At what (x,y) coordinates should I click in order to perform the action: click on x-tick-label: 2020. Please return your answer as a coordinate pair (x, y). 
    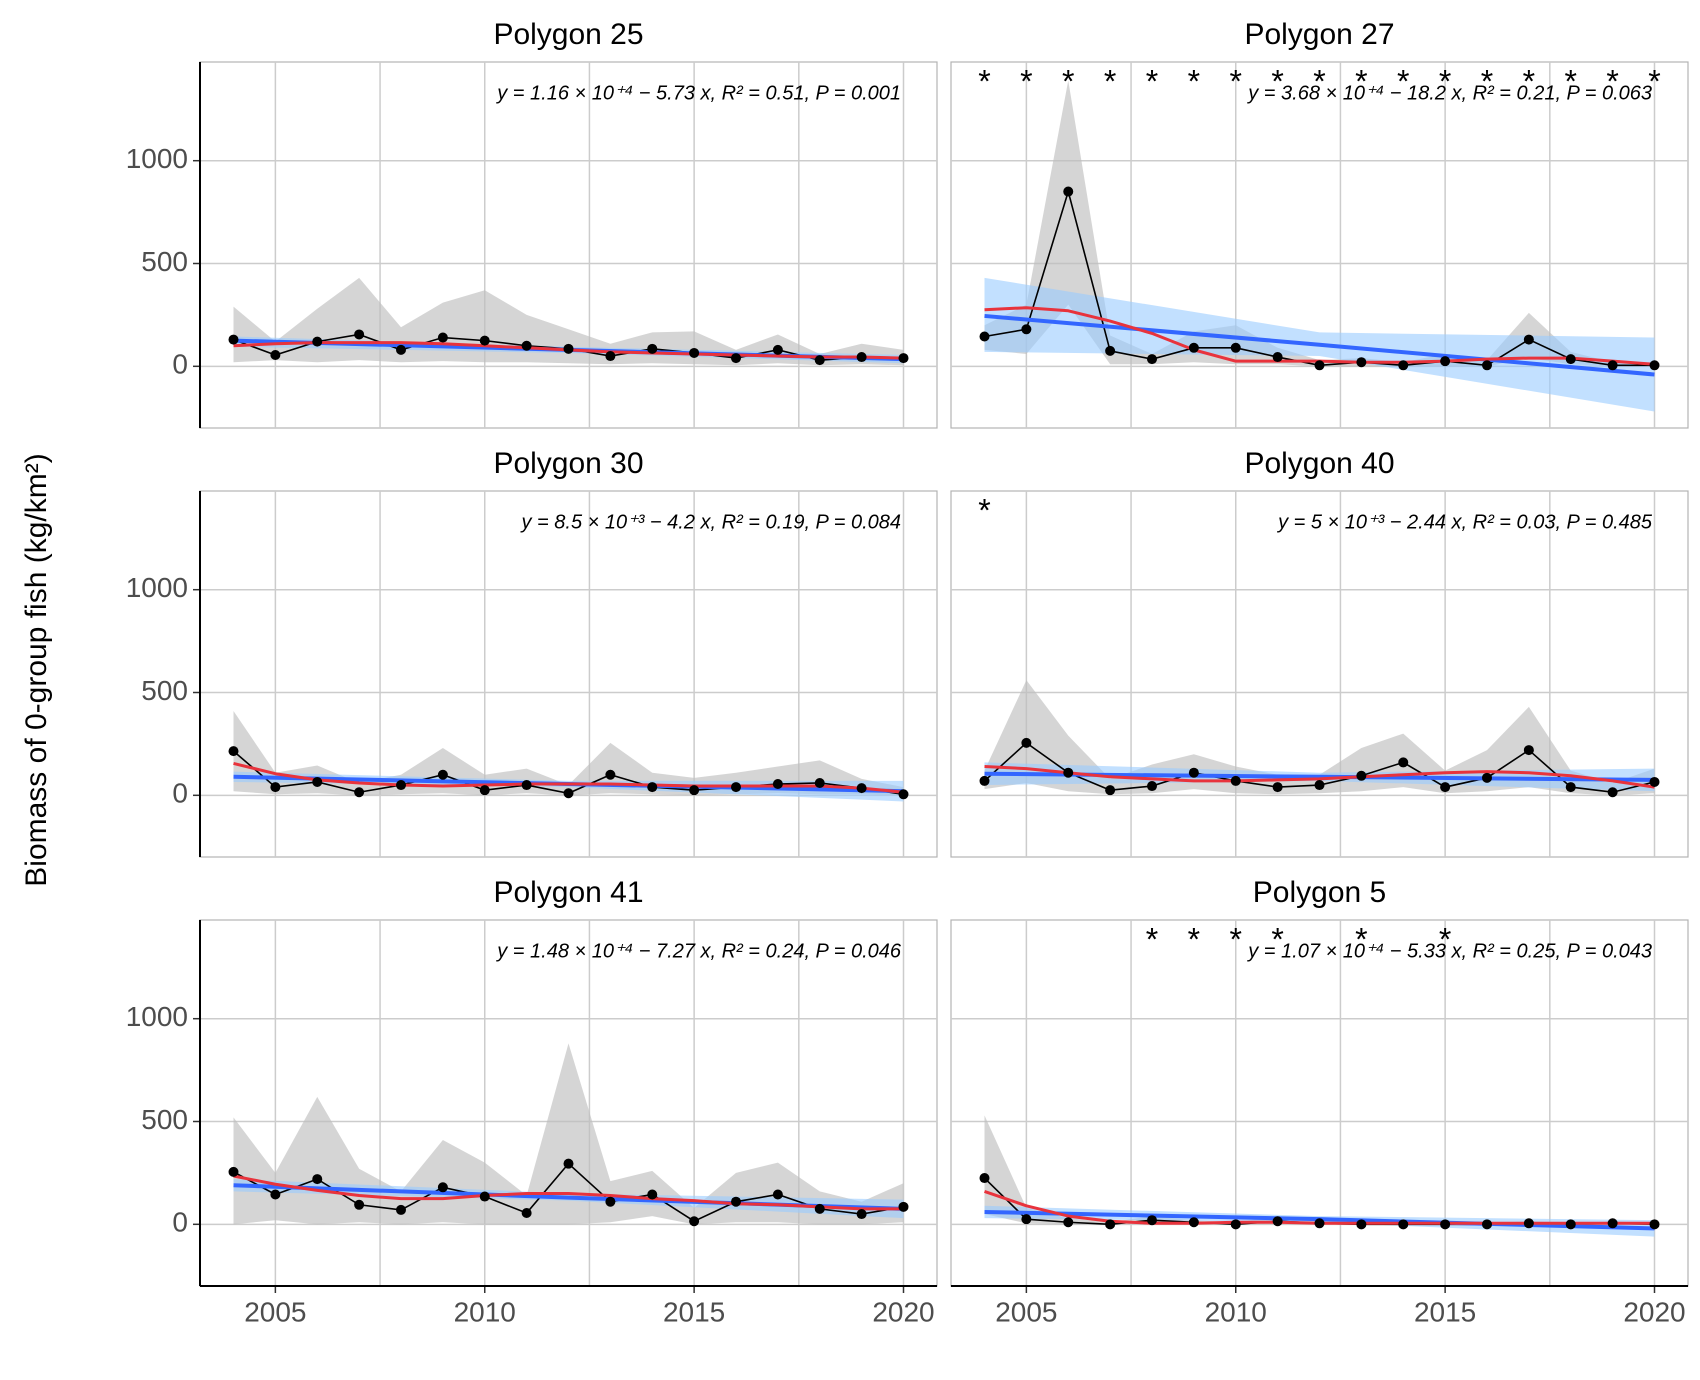
    Looking at the image, I should click on (1654, 1311).